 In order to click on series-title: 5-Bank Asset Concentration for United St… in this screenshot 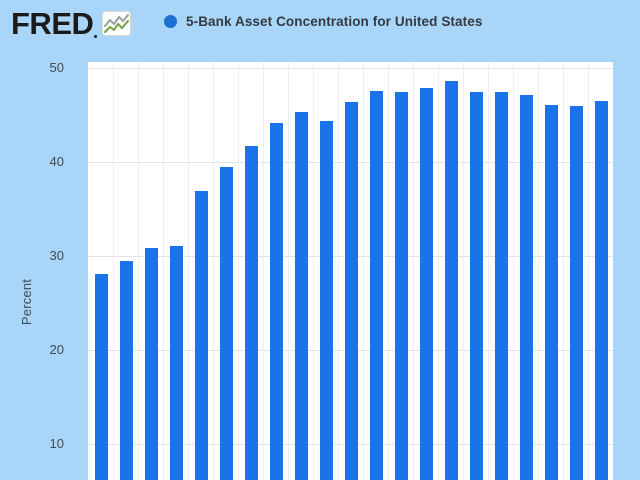, I will do `click(334, 21)`.